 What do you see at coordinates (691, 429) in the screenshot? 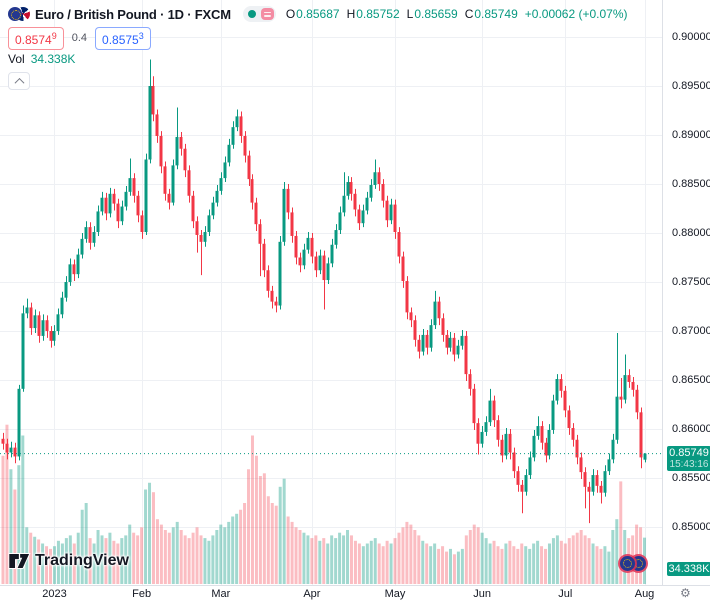
I see `price-axis-label: 0.86000` at bounding box center [691, 429].